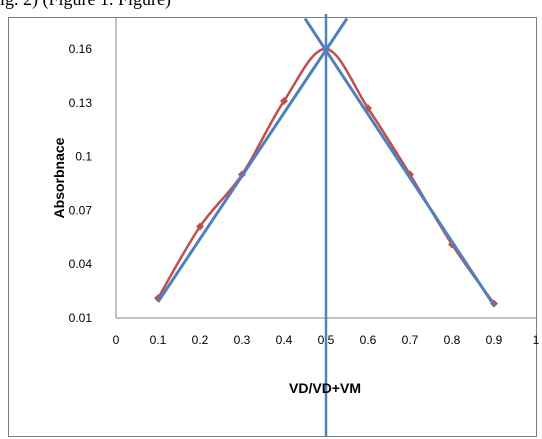 The image size is (542, 439). I want to click on x-tick-label: 0.2, so click(200, 340).